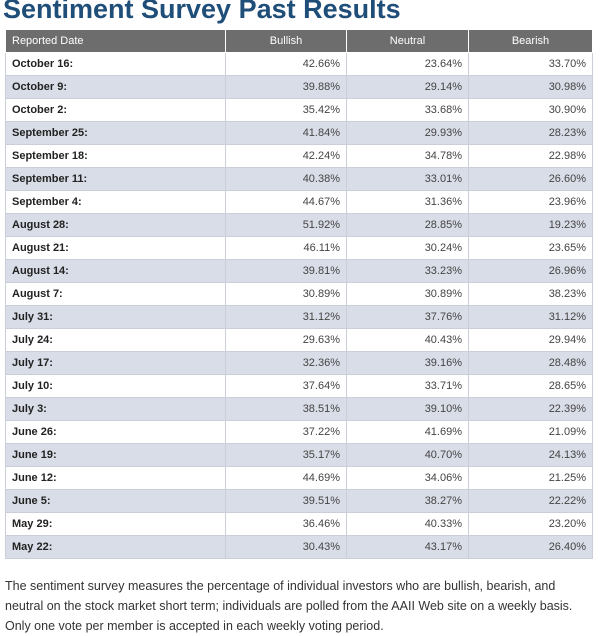 This screenshot has width=602, height=636. What do you see at coordinates (115, 455) in the screenshot?
I see `date-cell: June 19:` at bounding box center [115, 455].